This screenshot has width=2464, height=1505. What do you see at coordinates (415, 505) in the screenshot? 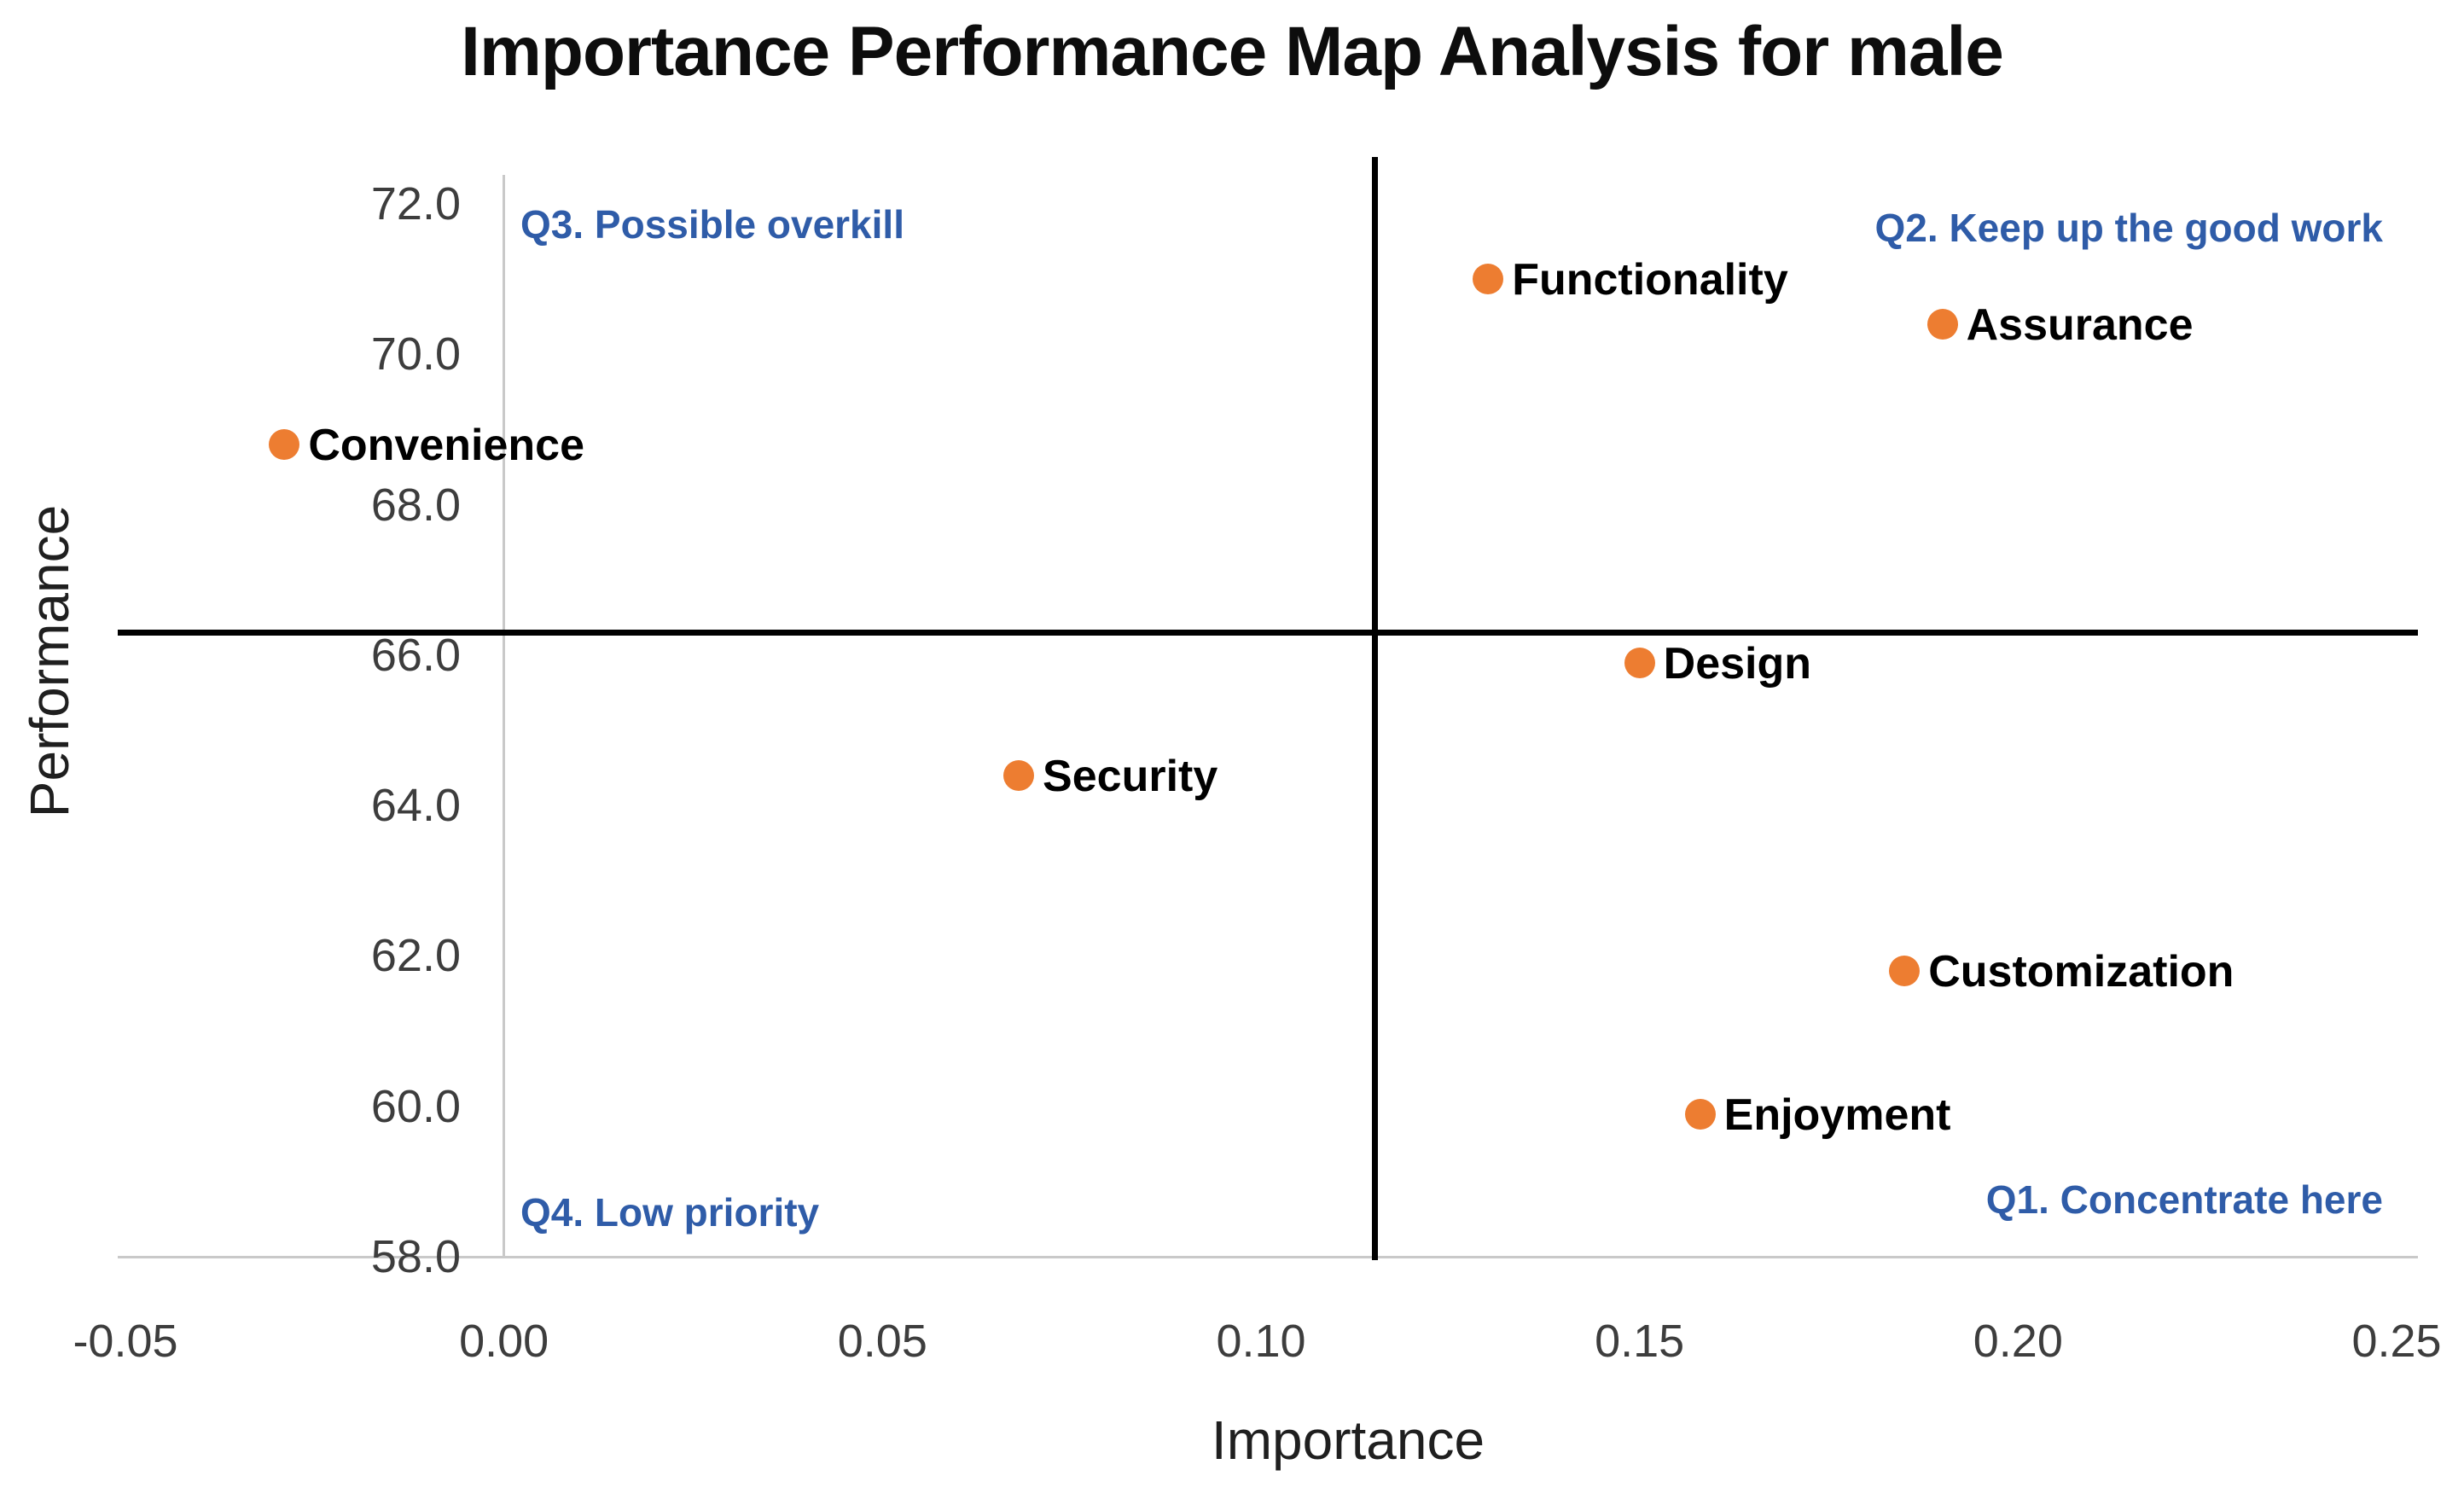
I see `y-tick-label: 68.0` at bounding box center [415, 505].